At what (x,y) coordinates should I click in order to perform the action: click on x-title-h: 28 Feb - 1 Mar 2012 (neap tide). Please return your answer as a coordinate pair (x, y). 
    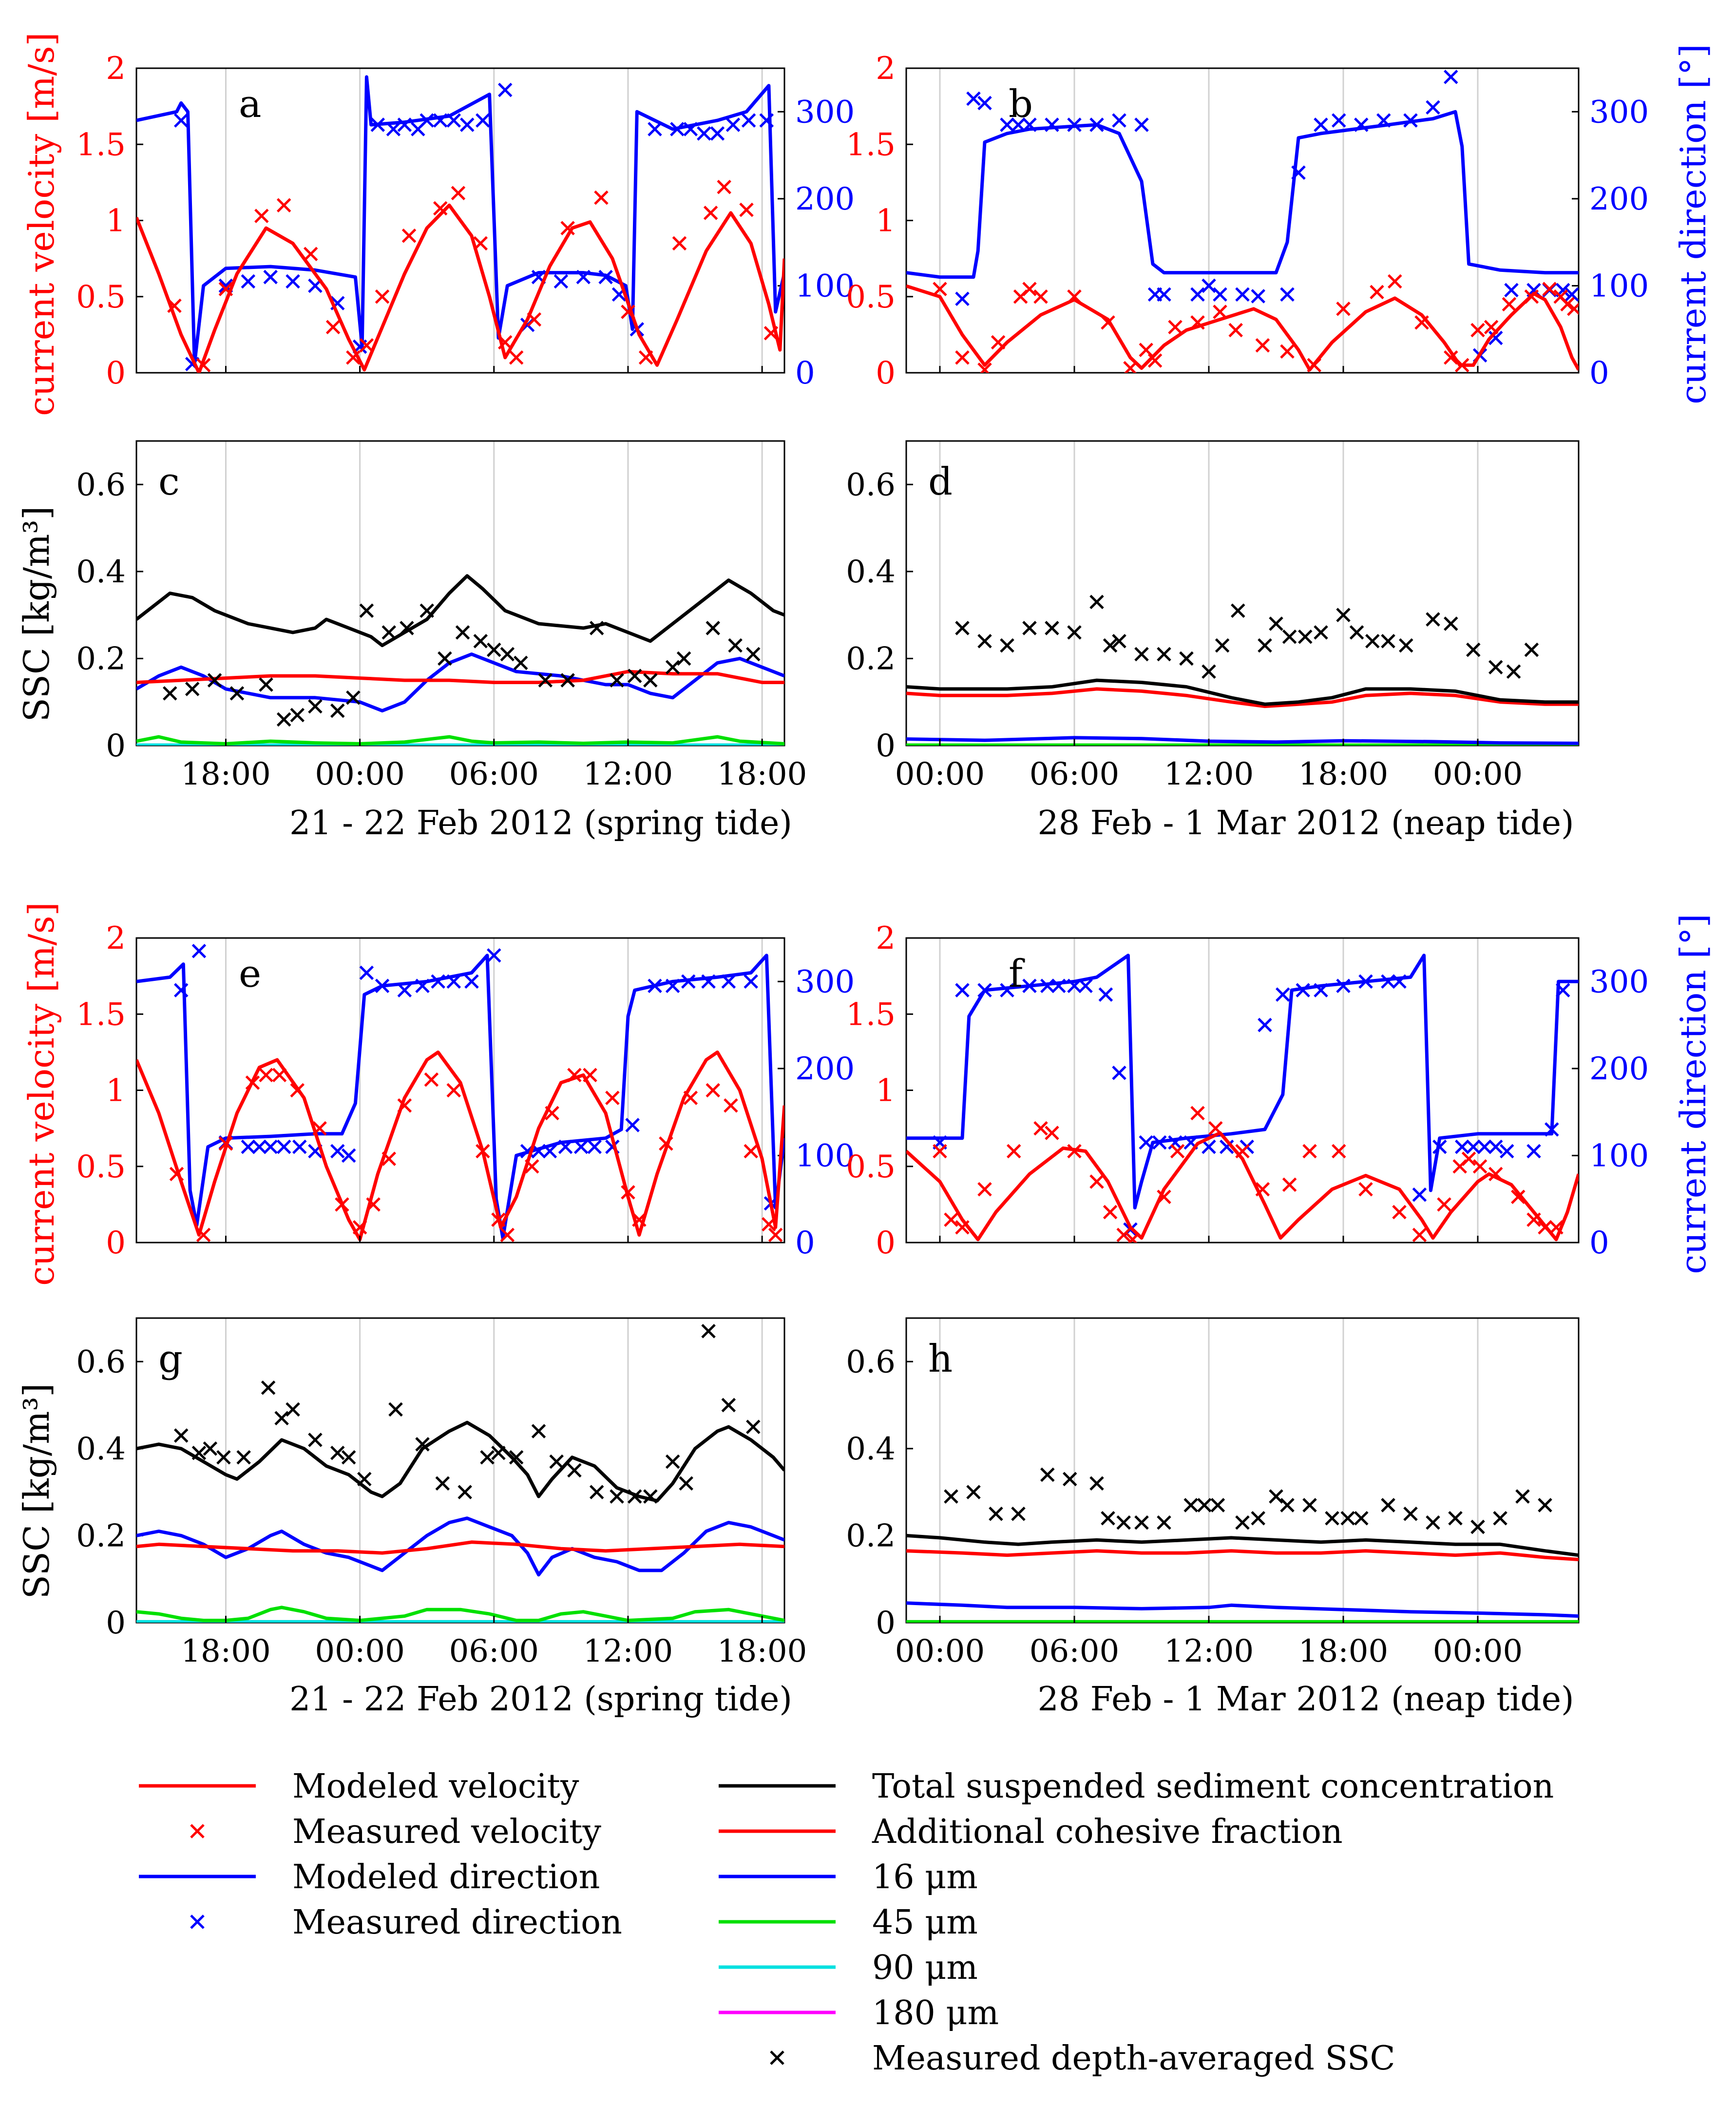
    Looking at the image, I should click on (1305, 1700).